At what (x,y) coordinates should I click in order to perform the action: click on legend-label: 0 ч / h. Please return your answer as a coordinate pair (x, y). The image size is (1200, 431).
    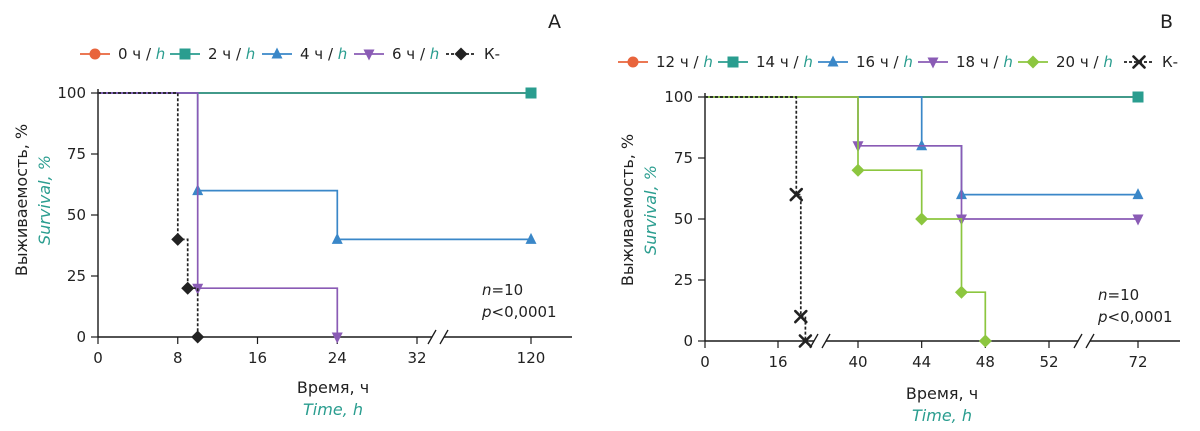
    Looking at the image, I should click on (141, 54).